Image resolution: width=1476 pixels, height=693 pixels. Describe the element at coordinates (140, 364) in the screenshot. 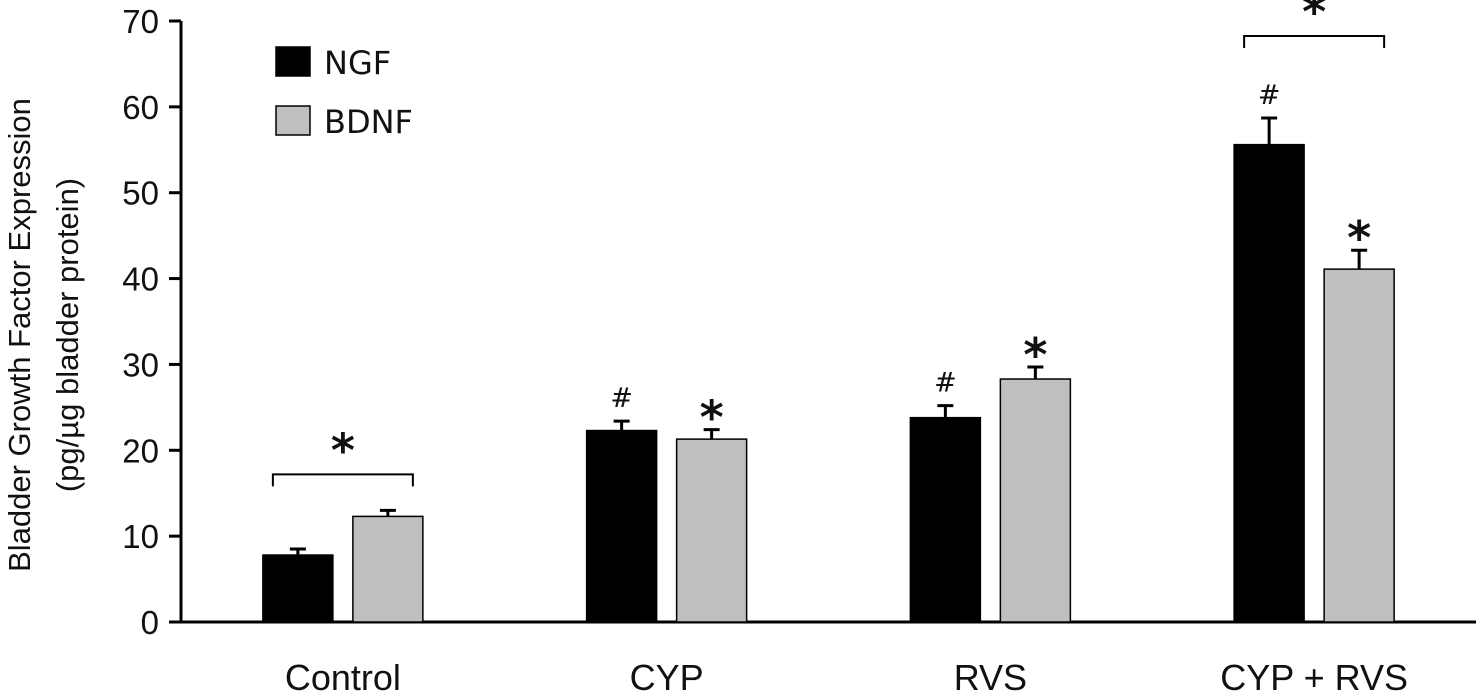

I see `y-tick-label: 30` at that location.